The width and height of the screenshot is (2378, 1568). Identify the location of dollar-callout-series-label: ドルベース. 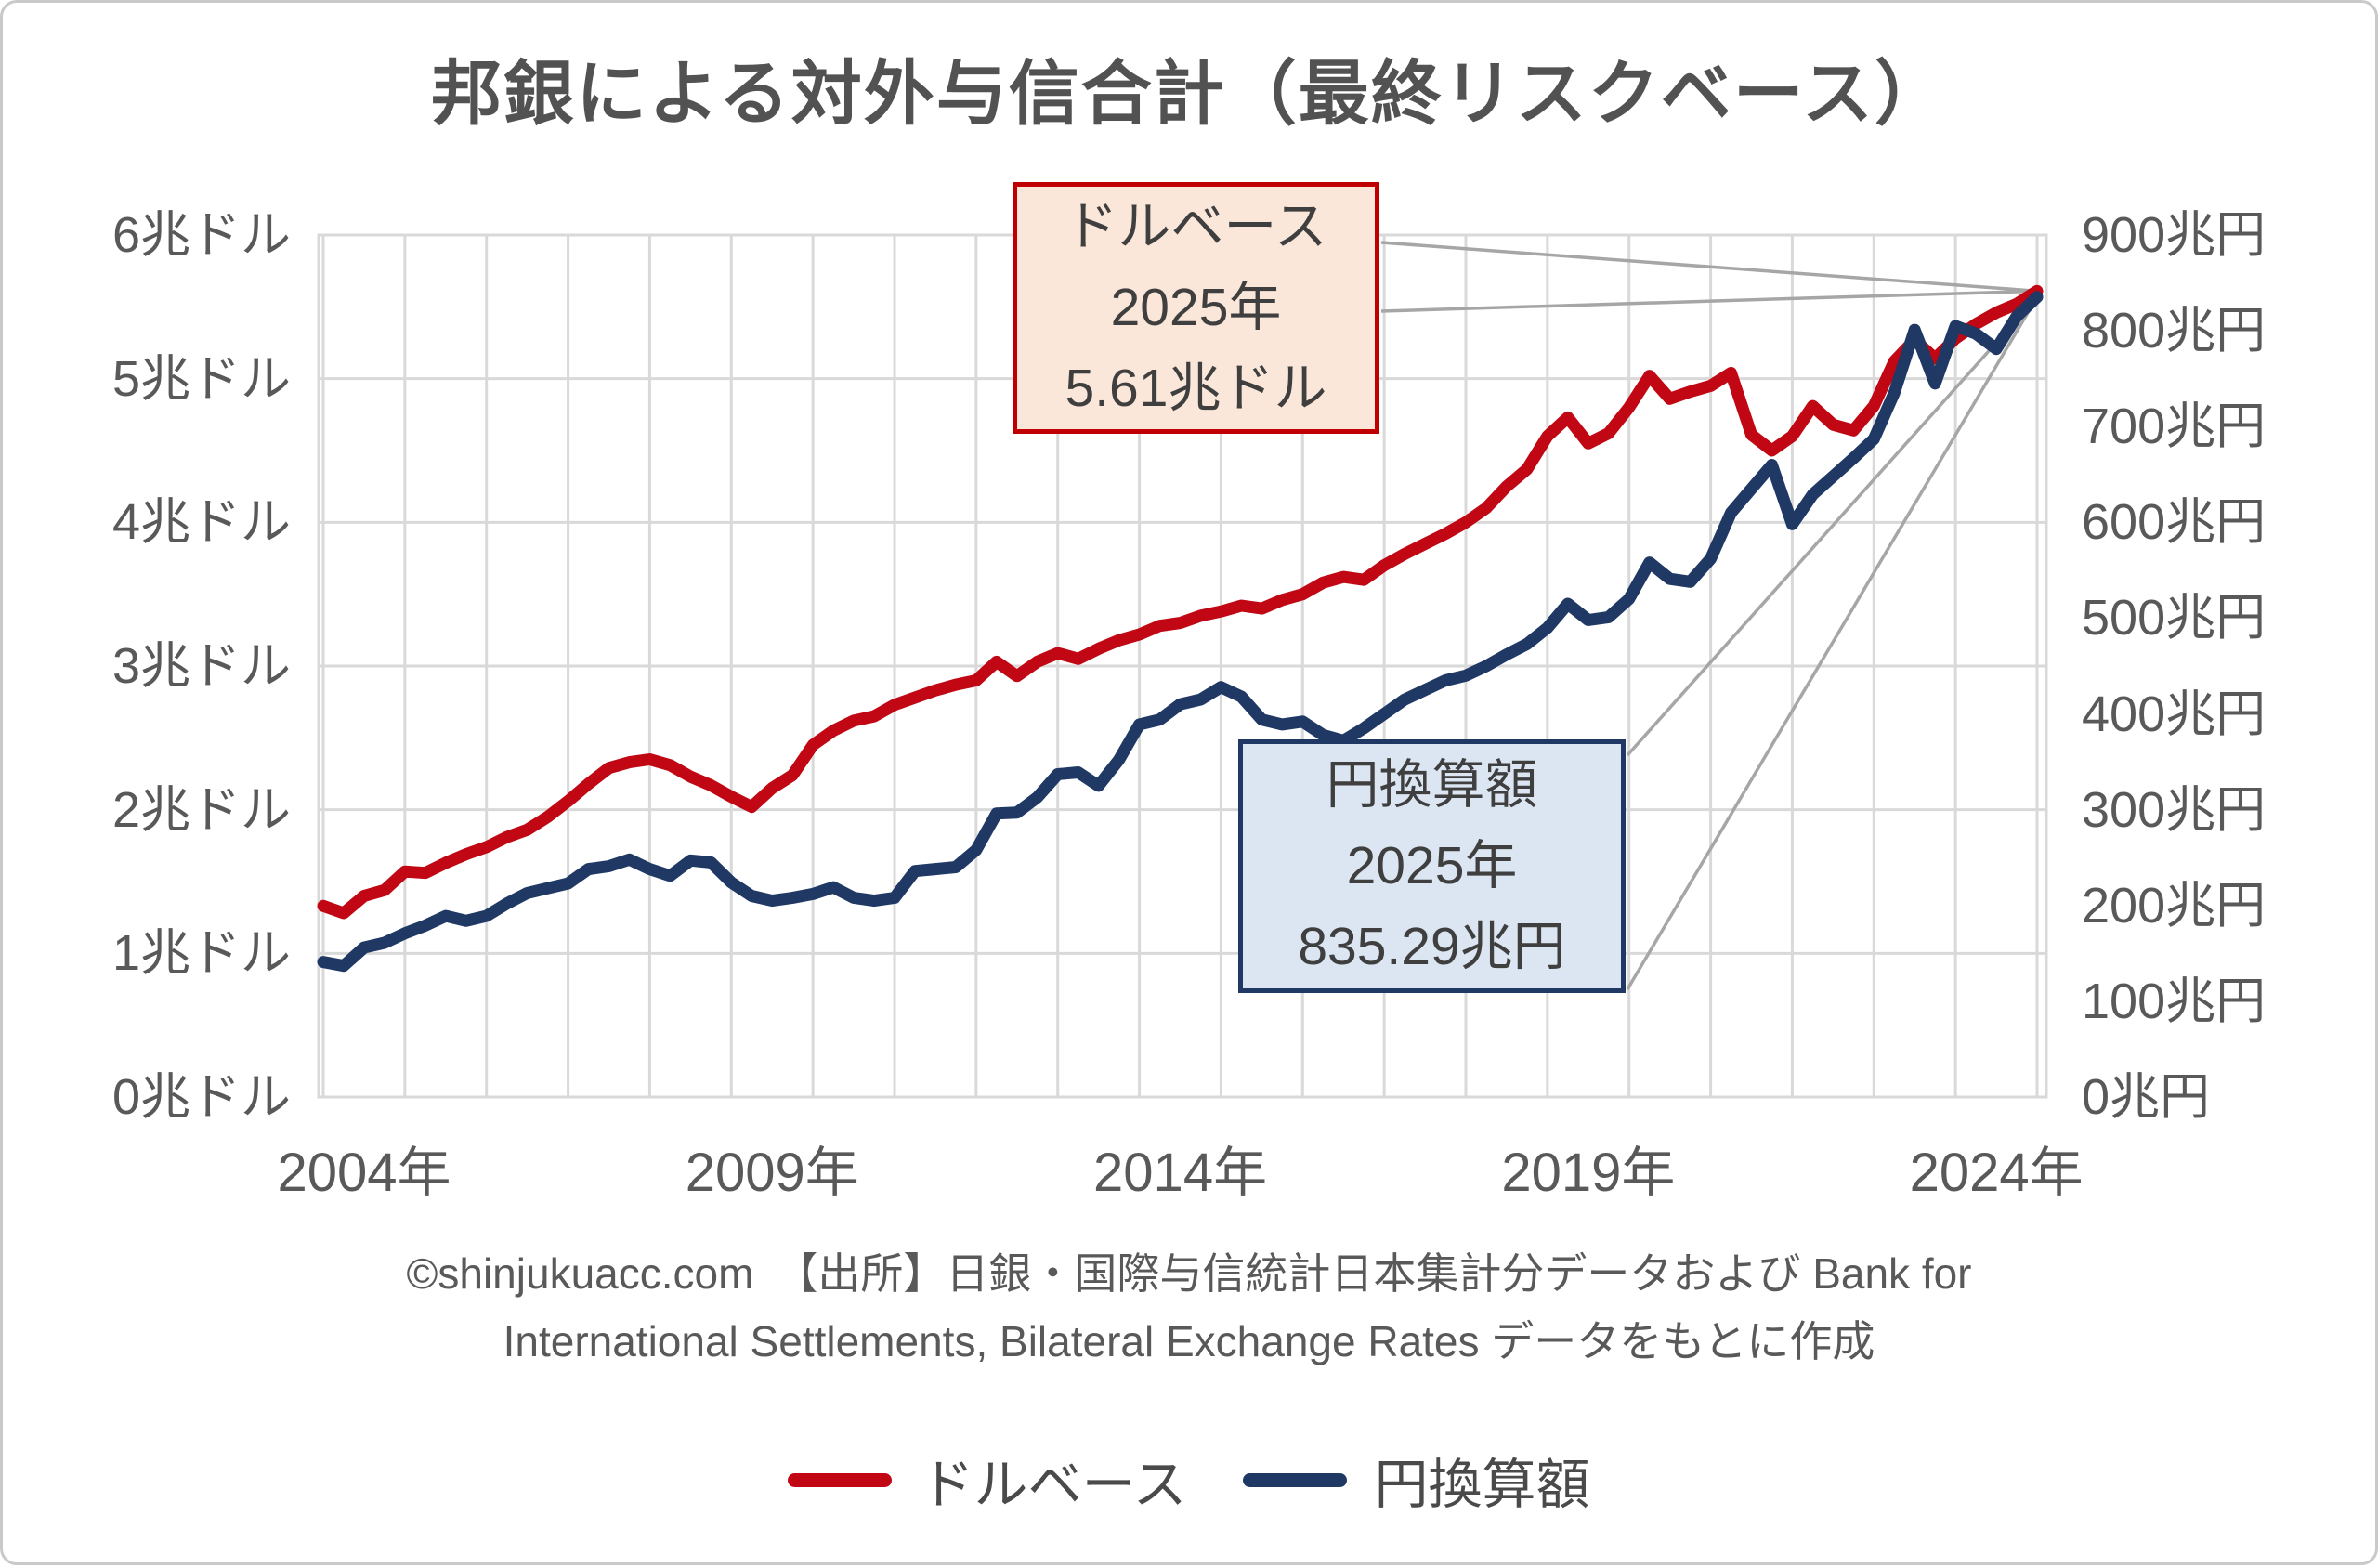
(1196, 226).